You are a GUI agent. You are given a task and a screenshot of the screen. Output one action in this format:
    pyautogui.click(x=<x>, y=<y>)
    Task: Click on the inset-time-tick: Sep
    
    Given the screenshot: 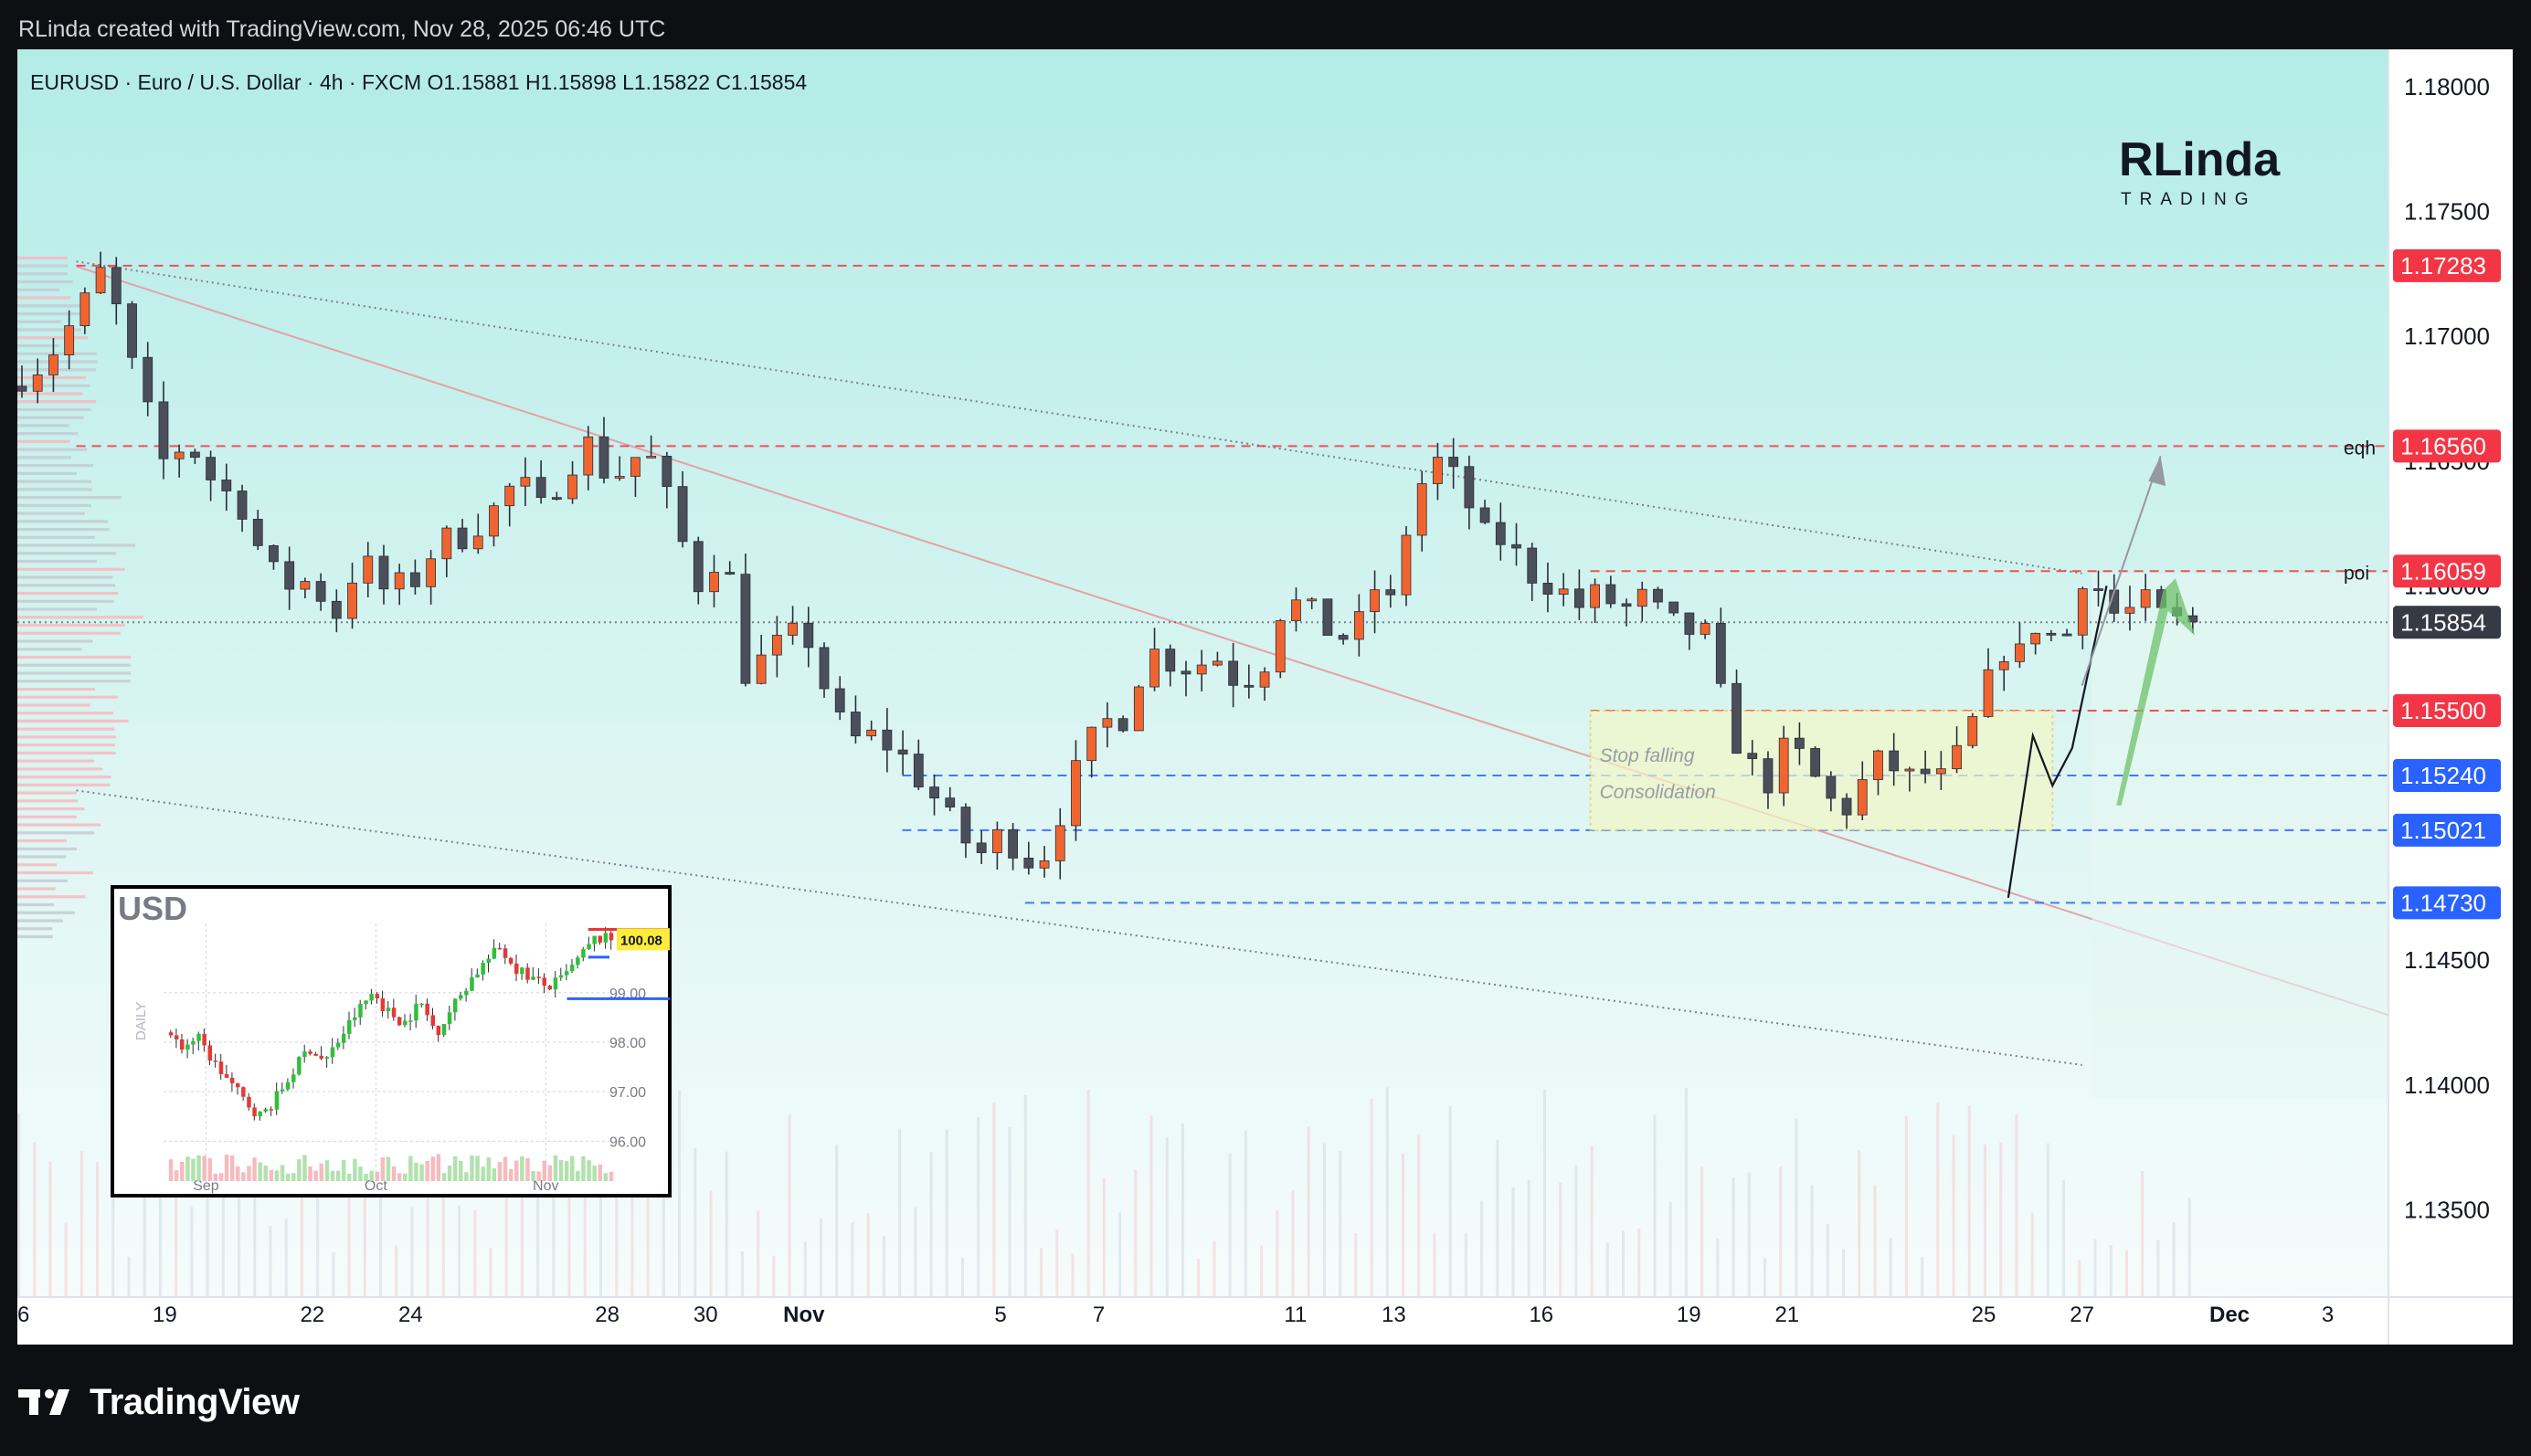 What is the action you would take?
    pyautogui.click(x=206, y=1186)
    